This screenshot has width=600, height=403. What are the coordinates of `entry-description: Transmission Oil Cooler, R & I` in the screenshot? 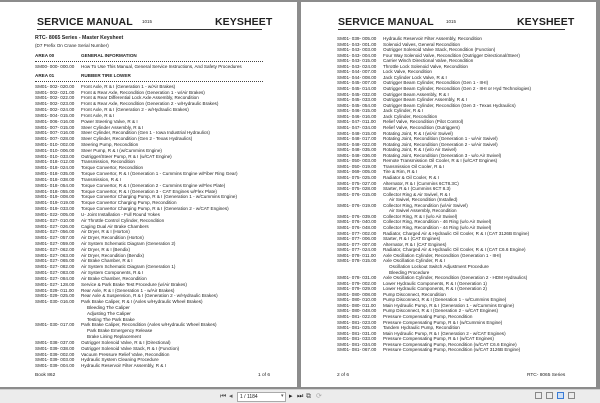 It's located at (414, 166).